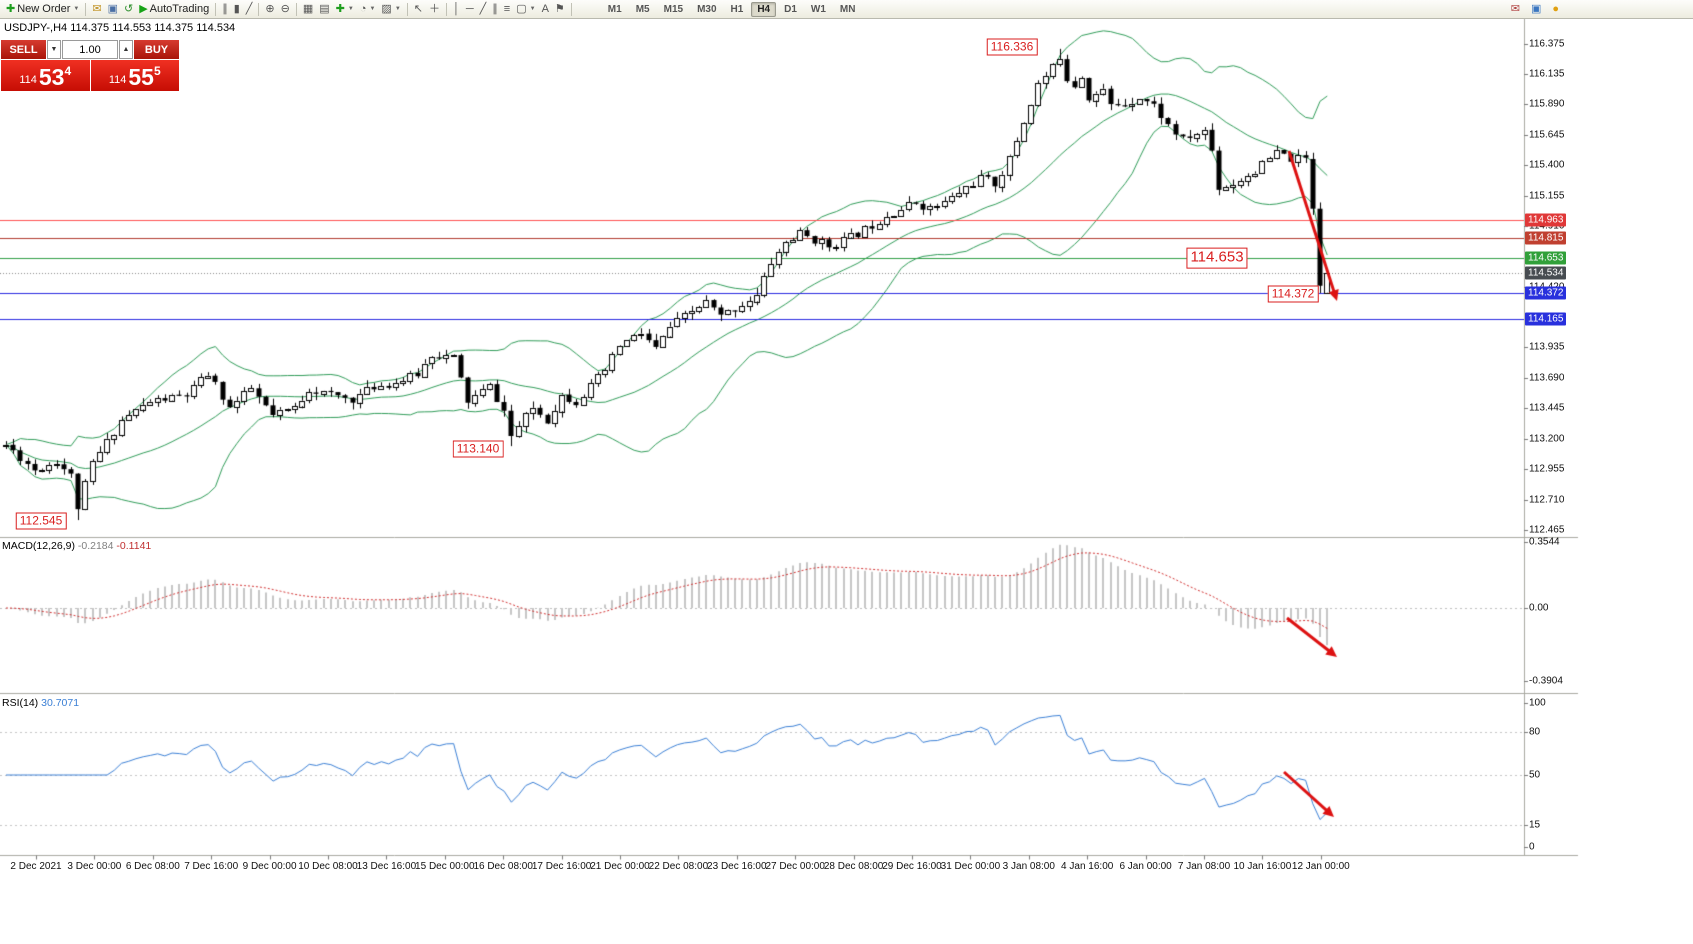 Image resolution: width=1693 pixels, height=944 pixels. Describe the element at coordinates (1547, 439) in the screenshot. I see `price-axis-label: 113.200` at that location.